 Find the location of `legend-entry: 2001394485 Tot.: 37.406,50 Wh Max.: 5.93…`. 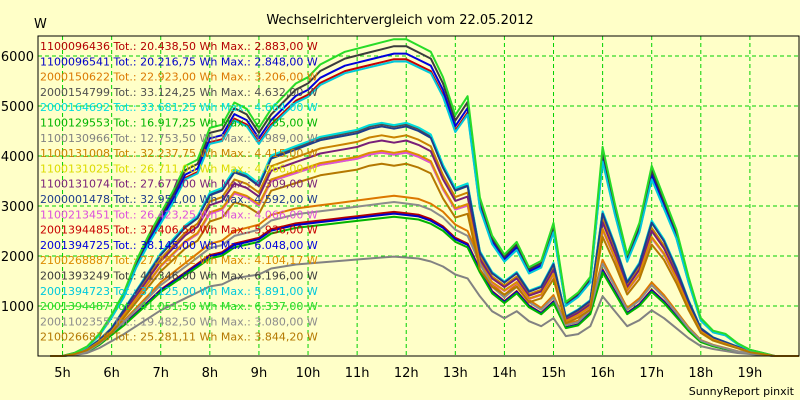

legend-entry: 2001394485 Tot.: 37.406,50 Wh Max.: 5.93… is located at coordinates (179, 230).